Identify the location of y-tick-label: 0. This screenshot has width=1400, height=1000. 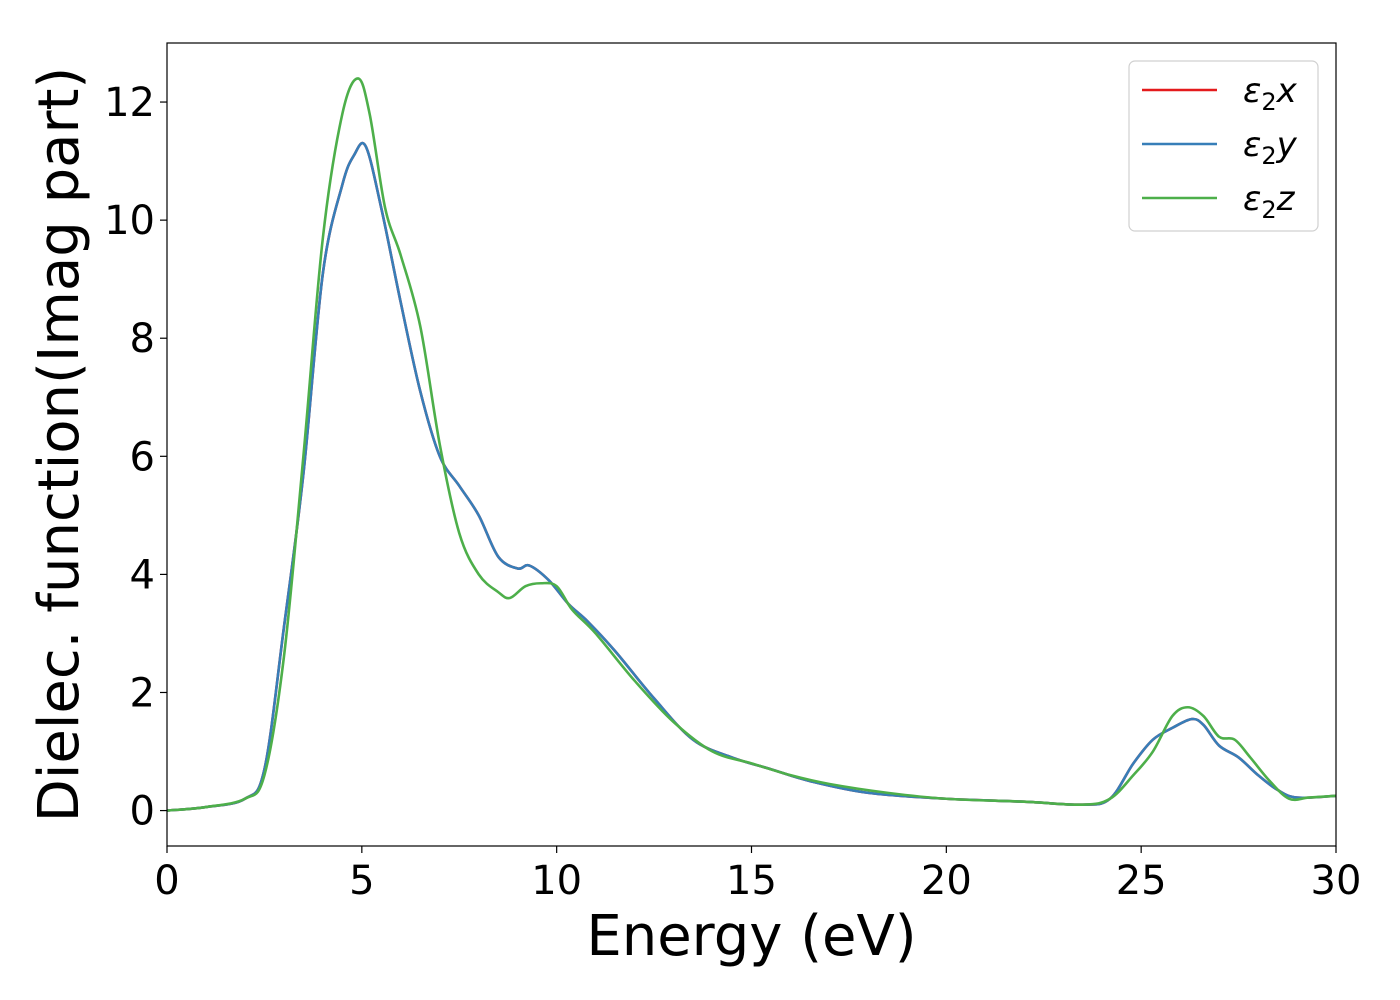
(142, 812).